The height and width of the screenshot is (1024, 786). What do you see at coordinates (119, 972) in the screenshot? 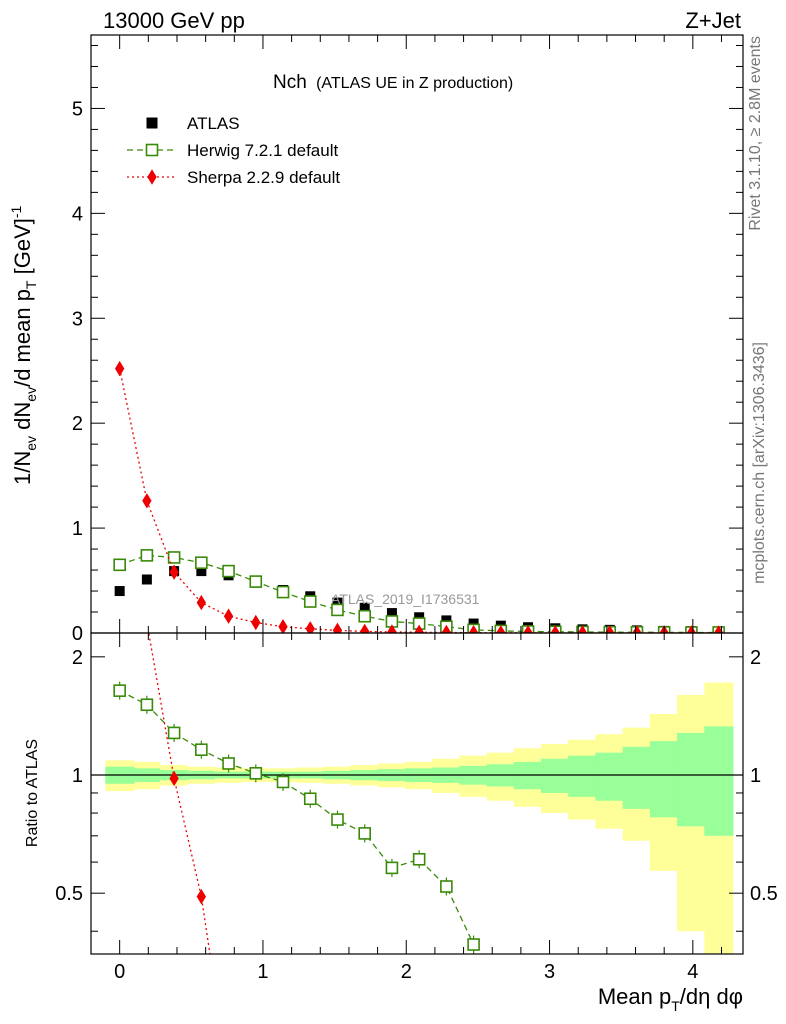
I see `x-tick-label: 0` at bounding box center [119, 972].